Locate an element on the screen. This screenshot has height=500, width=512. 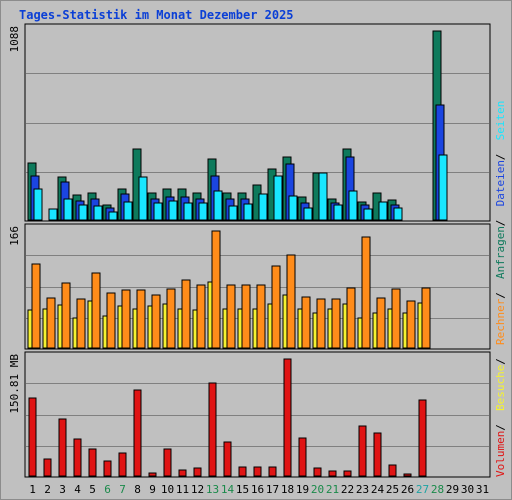
x-tick-day-4: 4 is located at coordinates (77, 489).